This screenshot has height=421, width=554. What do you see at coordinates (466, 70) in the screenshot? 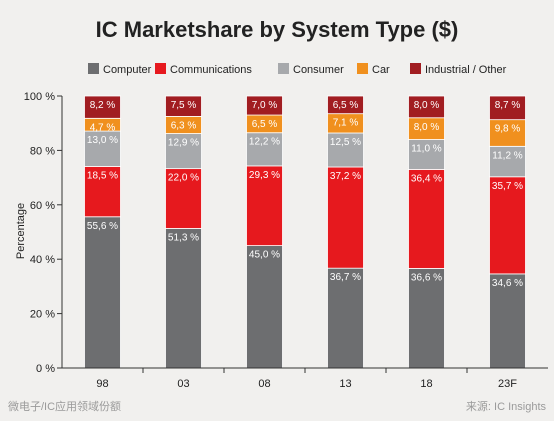
I see `legend-label: Industrial / Other` at bounding box center [466, 70].